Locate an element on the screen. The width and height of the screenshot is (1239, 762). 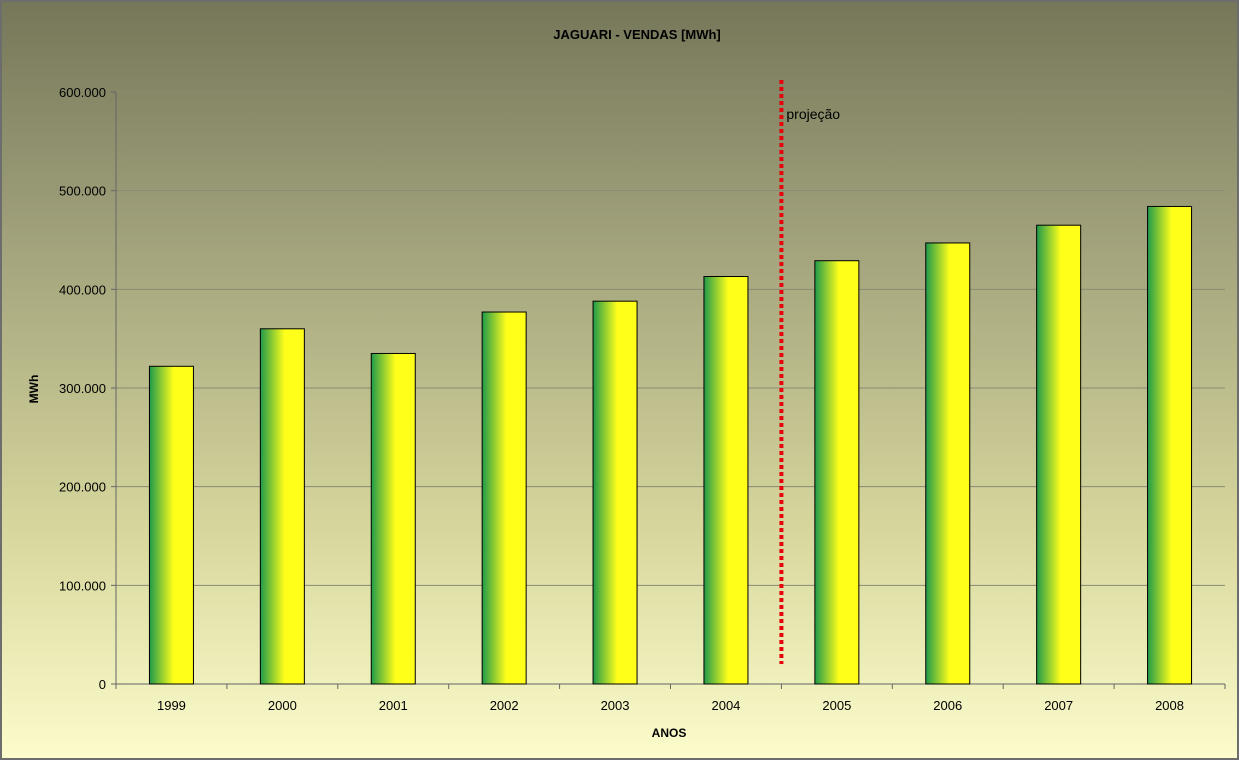
x-tick-label: 2008 is located at coordinates (1169, 705).